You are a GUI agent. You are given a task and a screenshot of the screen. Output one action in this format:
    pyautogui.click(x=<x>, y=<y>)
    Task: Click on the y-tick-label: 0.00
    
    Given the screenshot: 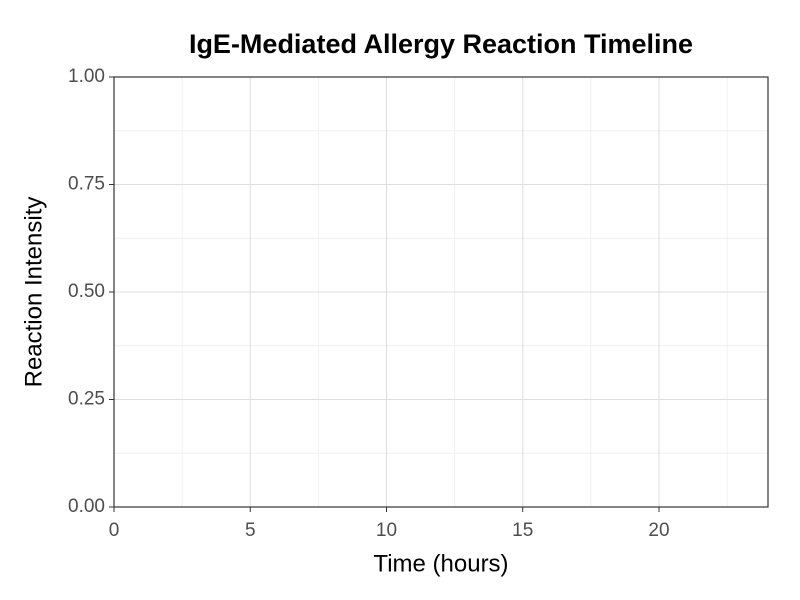 What is the action you would take?
    pyautogui.click(x=86, y=506)
    